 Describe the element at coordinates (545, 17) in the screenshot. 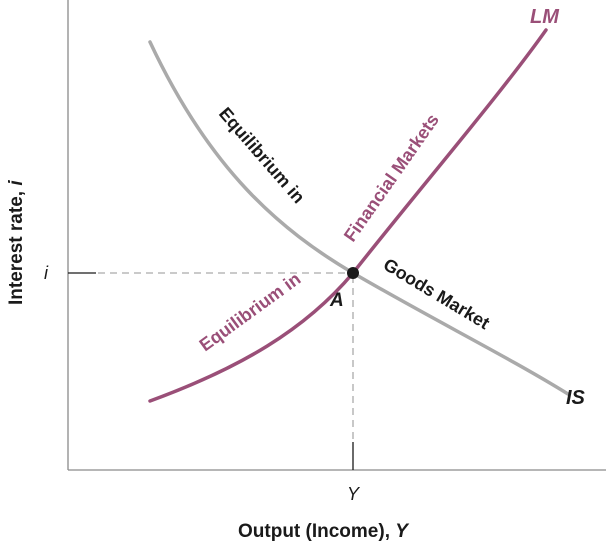

I see `lm-curve-name: LM` at that location.